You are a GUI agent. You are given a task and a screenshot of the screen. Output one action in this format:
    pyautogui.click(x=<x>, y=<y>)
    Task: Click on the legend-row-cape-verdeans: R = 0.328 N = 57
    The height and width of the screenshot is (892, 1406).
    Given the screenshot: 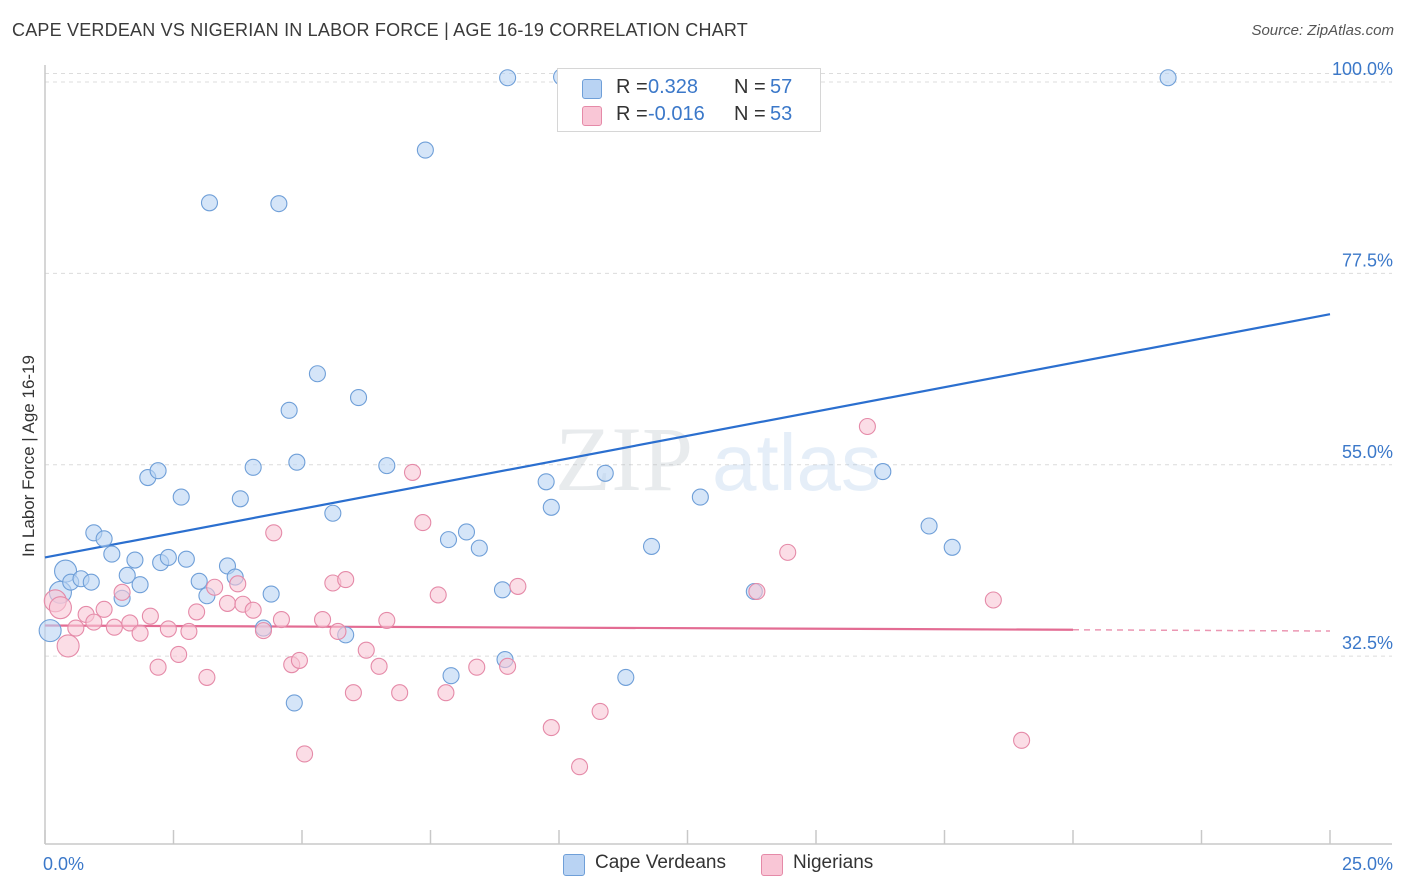 What is the action you would take?
    pyautogui.click(x=689, y=89)
    